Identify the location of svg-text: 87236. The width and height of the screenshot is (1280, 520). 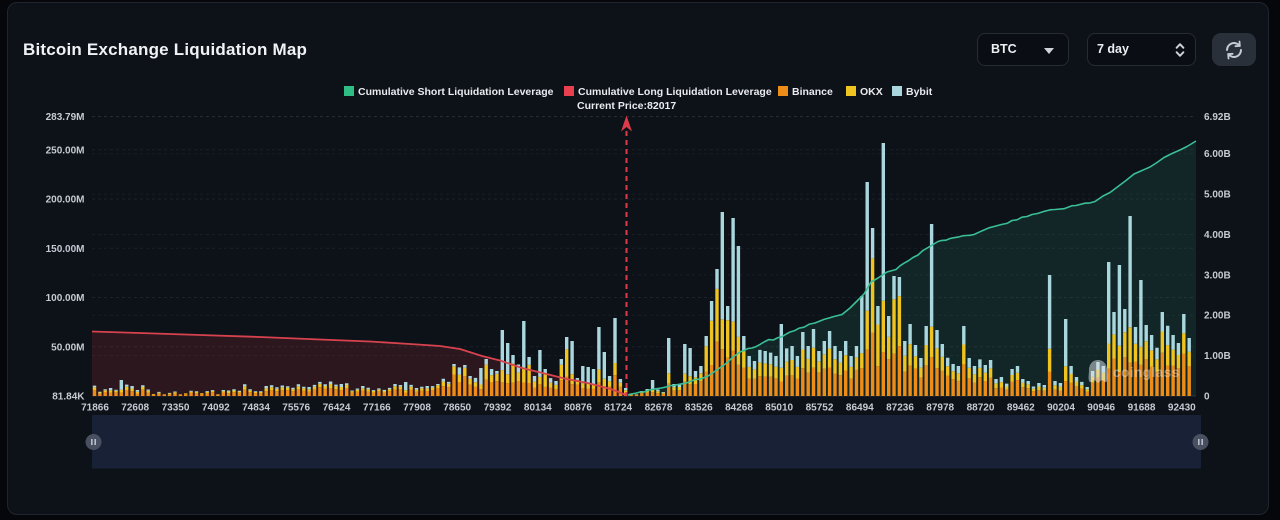
(900, 408).